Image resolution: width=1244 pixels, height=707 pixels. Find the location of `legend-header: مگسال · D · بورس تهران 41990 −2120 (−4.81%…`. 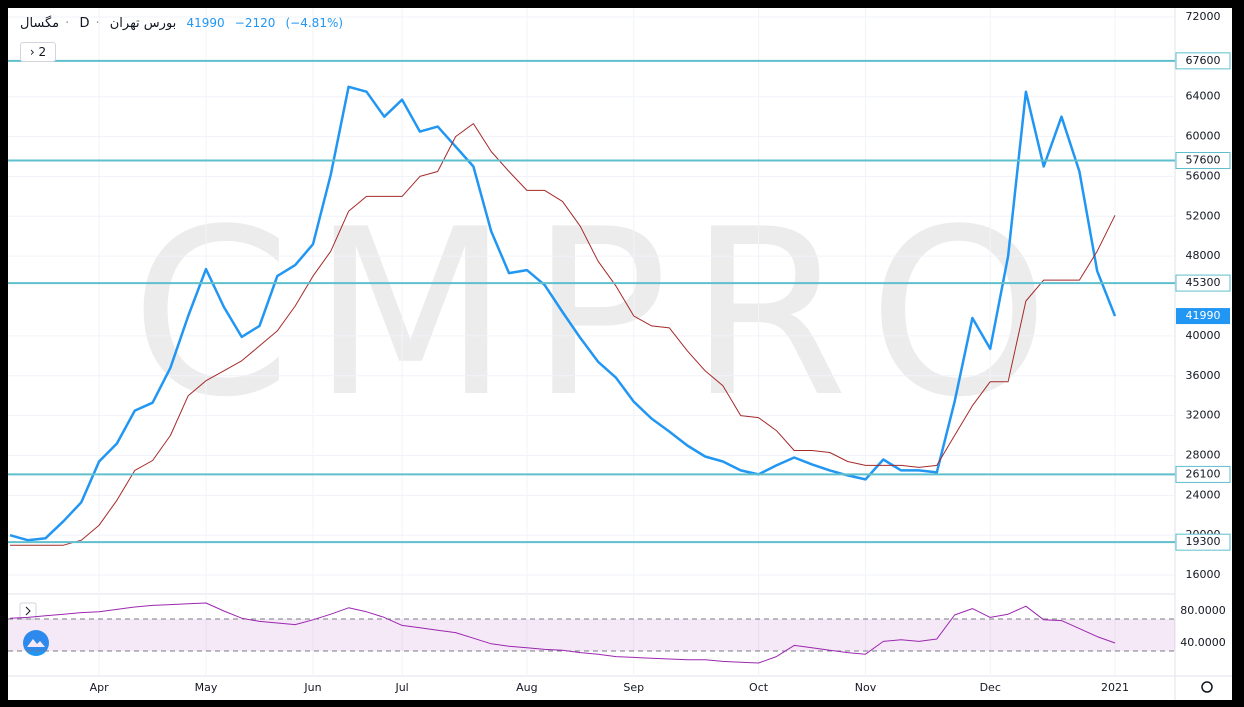

legend-header: مگسال · D · بورس تهران 41990 −2120 (−4.81%… is located at coordinates (182, 23).